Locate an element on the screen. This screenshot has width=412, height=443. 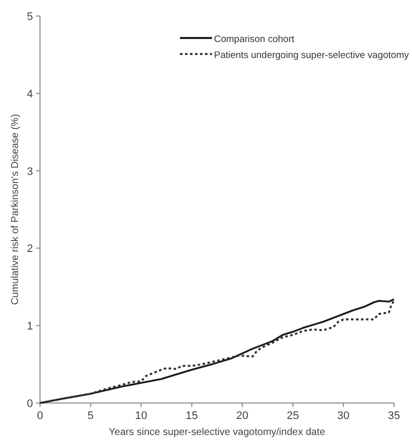
y-tick-label: 0 is located at coordinates (29, 404).